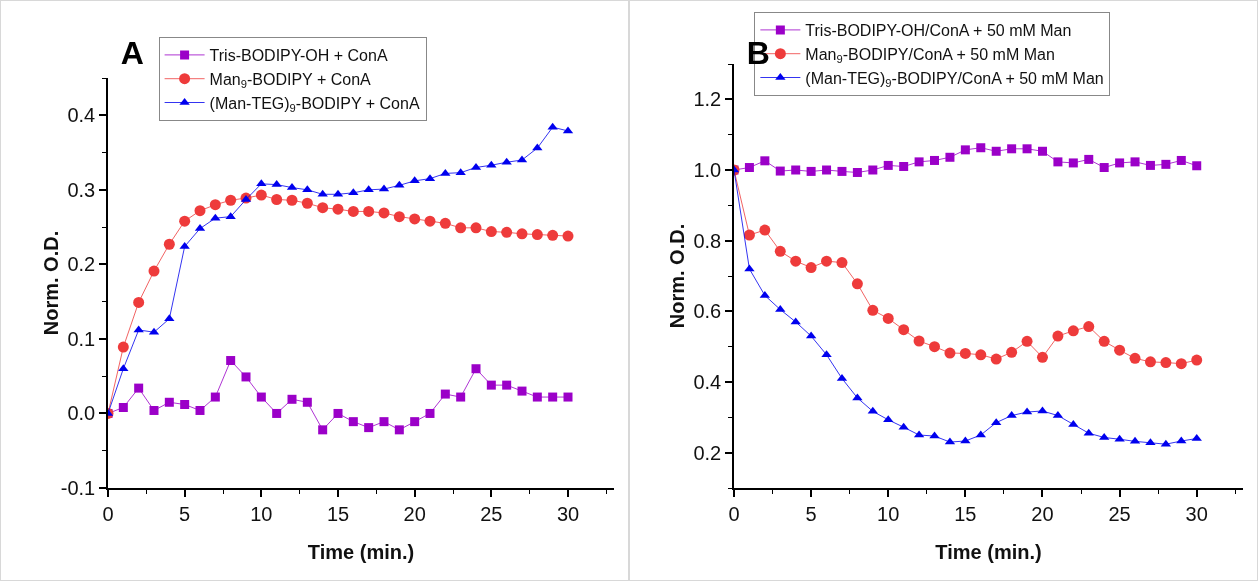  Describe the element at coordinates (361, 551) in the screenshot. I see `x-axis-title: Time (min.)` at that location.